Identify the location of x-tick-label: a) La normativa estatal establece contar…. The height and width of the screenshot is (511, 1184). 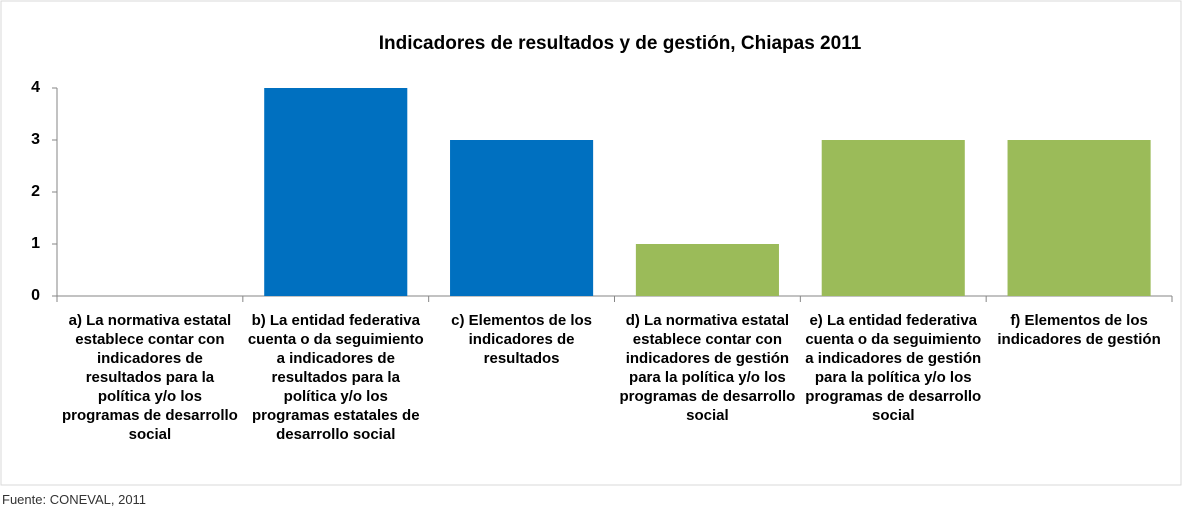
(149, 377).